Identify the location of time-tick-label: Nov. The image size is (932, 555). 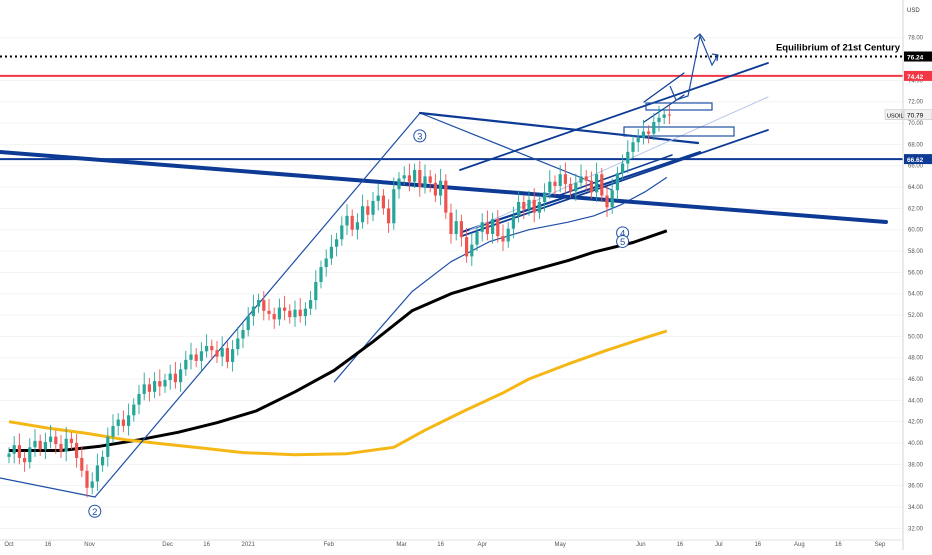
(89, 545).